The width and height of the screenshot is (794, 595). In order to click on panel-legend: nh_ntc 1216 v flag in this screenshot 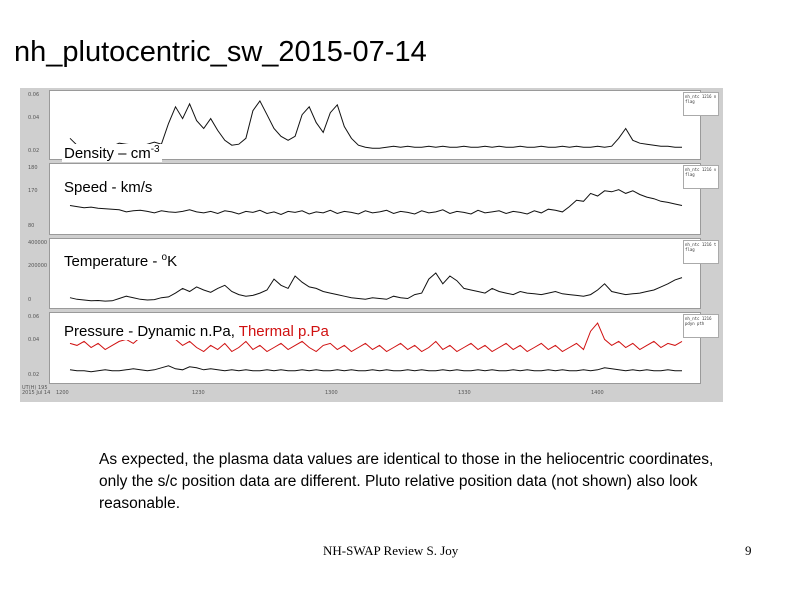, I will do `click(701, 177)`.